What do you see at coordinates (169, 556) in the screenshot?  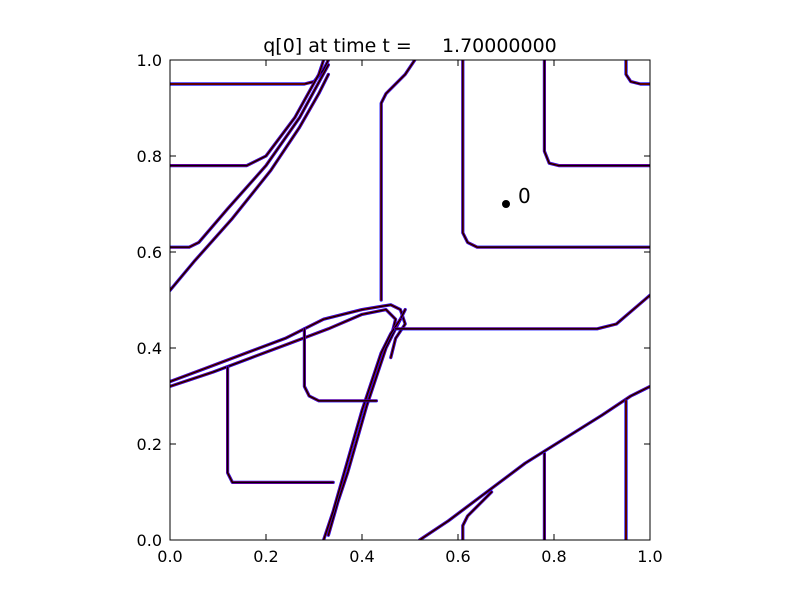 I see `x-tick-label: 0.0` at bounding box center [169, 556].